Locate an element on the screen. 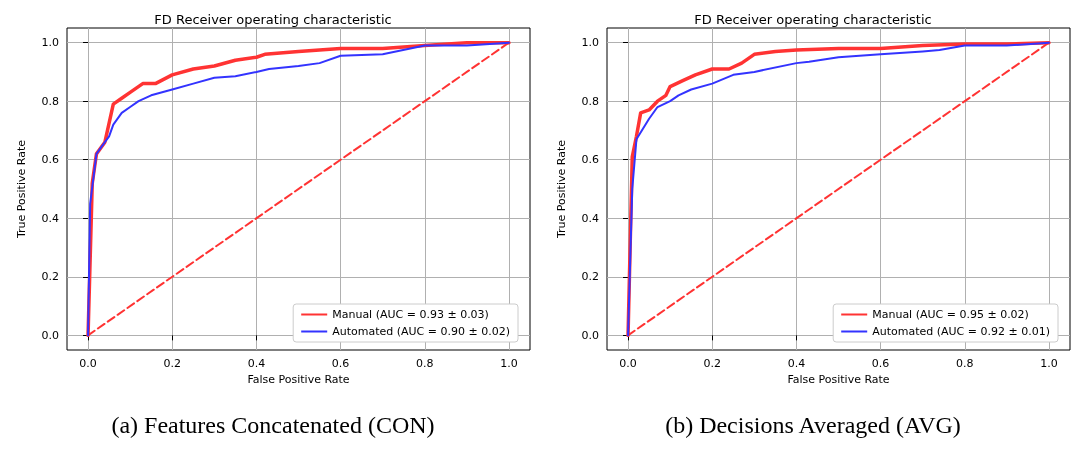  legend-label: Automated (AUC = 0.90 ± 0.02) is located at coordinates (421, 331).